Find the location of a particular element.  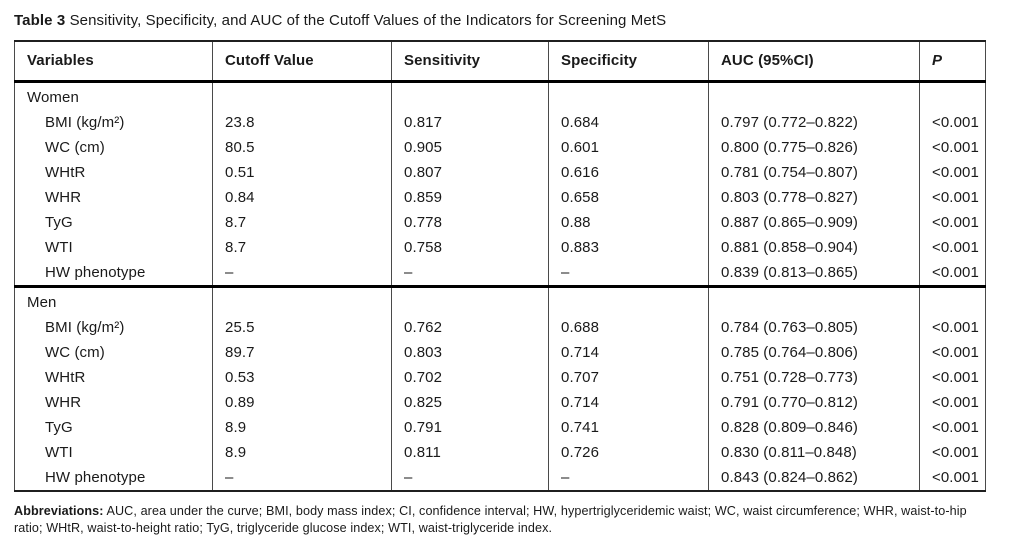

cell-auc: 0.887 (0.865–0.909) is located at coordinates (814, 222).